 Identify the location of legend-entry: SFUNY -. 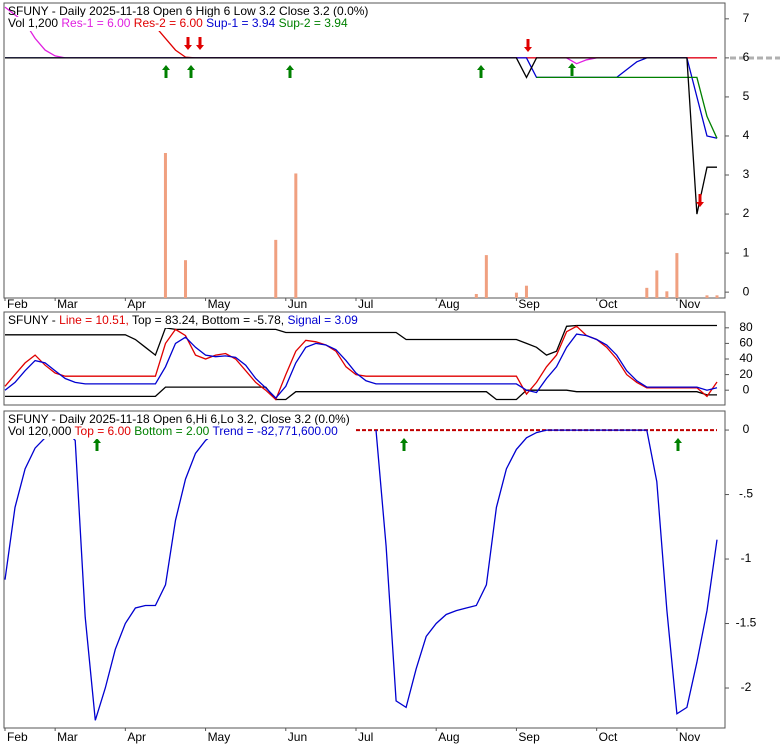
(32, 320).